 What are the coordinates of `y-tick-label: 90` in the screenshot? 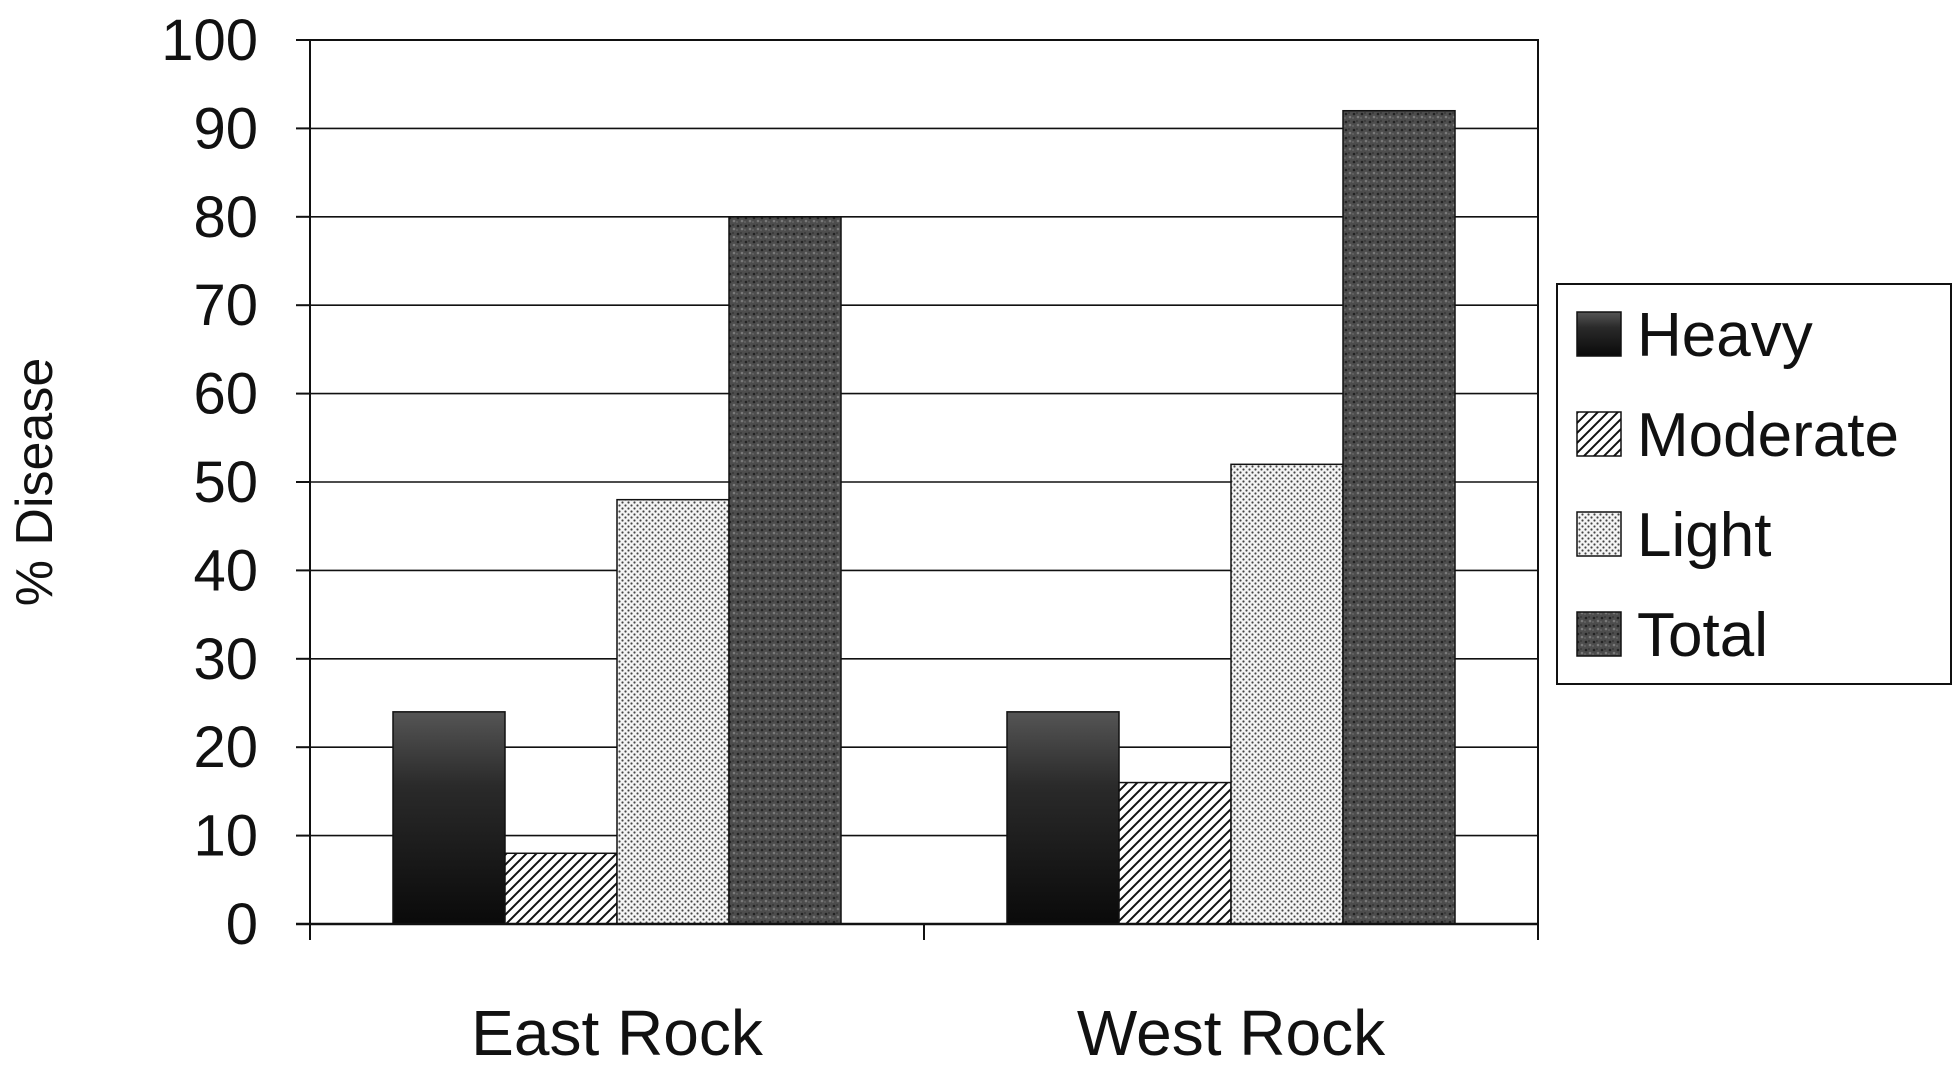 It's located at (225, 128).